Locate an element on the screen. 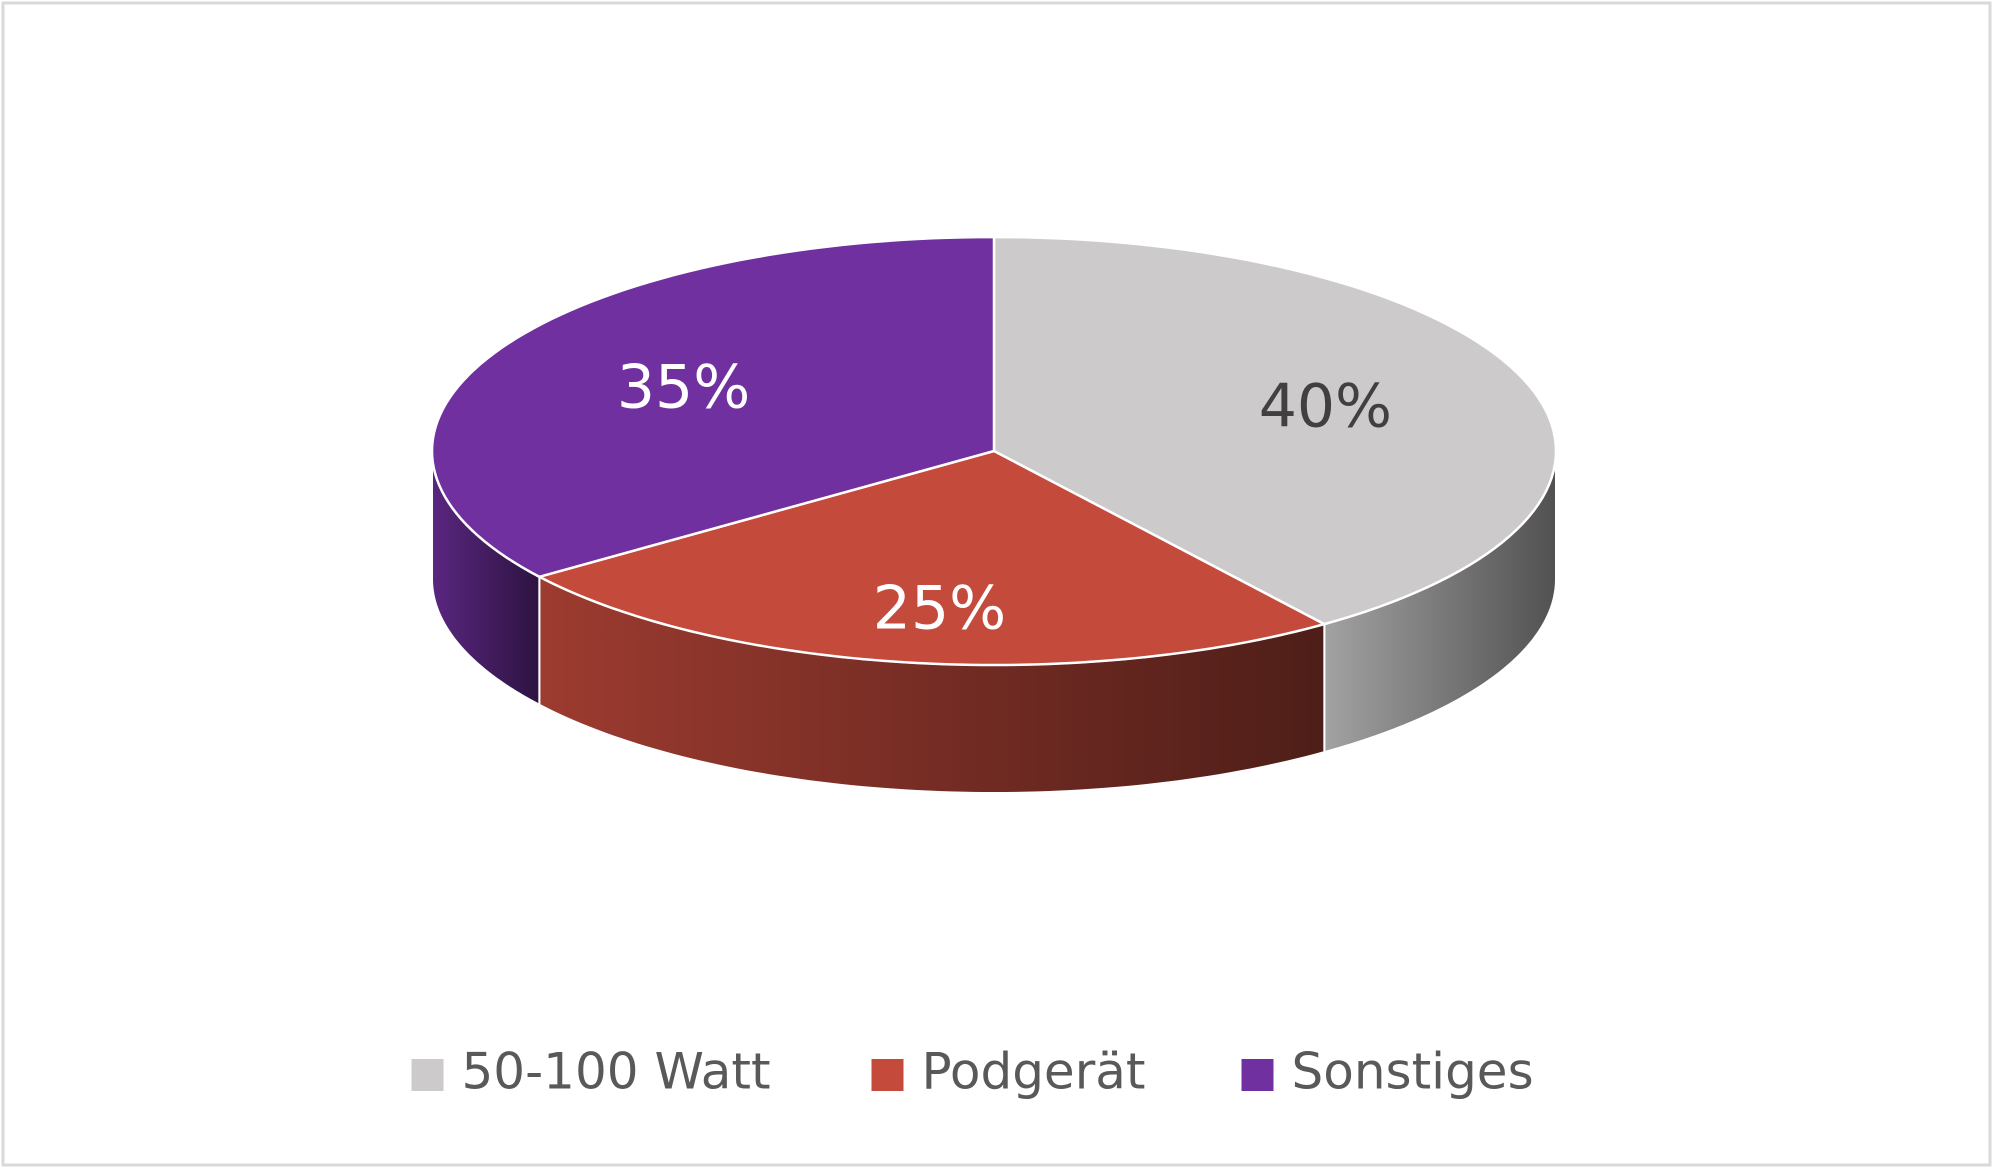  legend: 50-100 Watt Podgerät Sonstiges is located at coordinates (972, 1072).